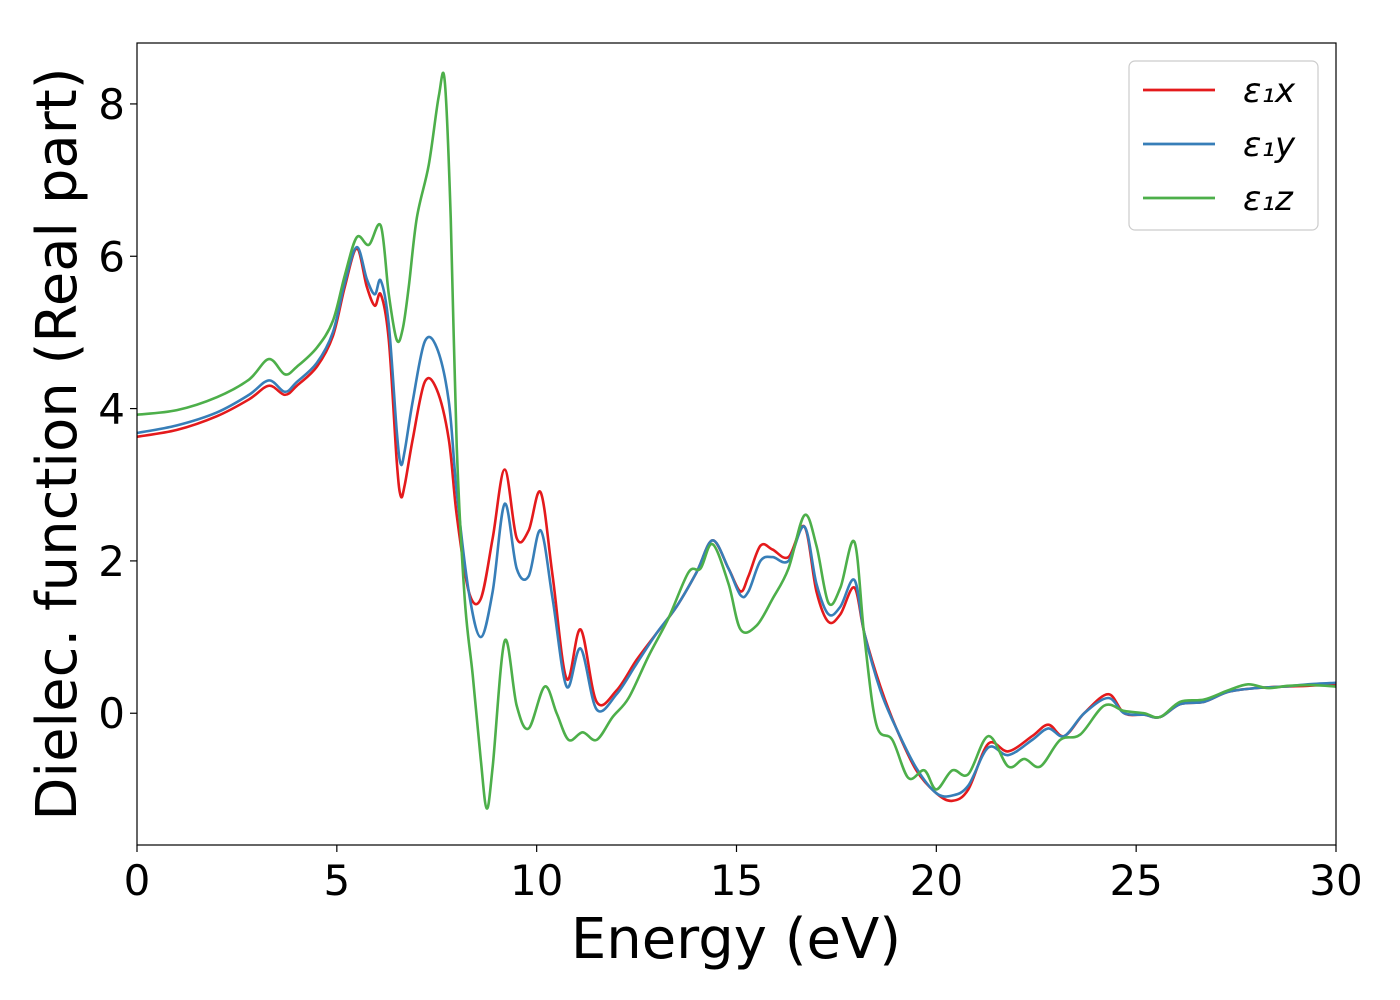 This screenshot has height=1000, width=1400. Describe the element at coordinates (736, 880) in the screenshot. I see `x-tick-label: 15` at that location.